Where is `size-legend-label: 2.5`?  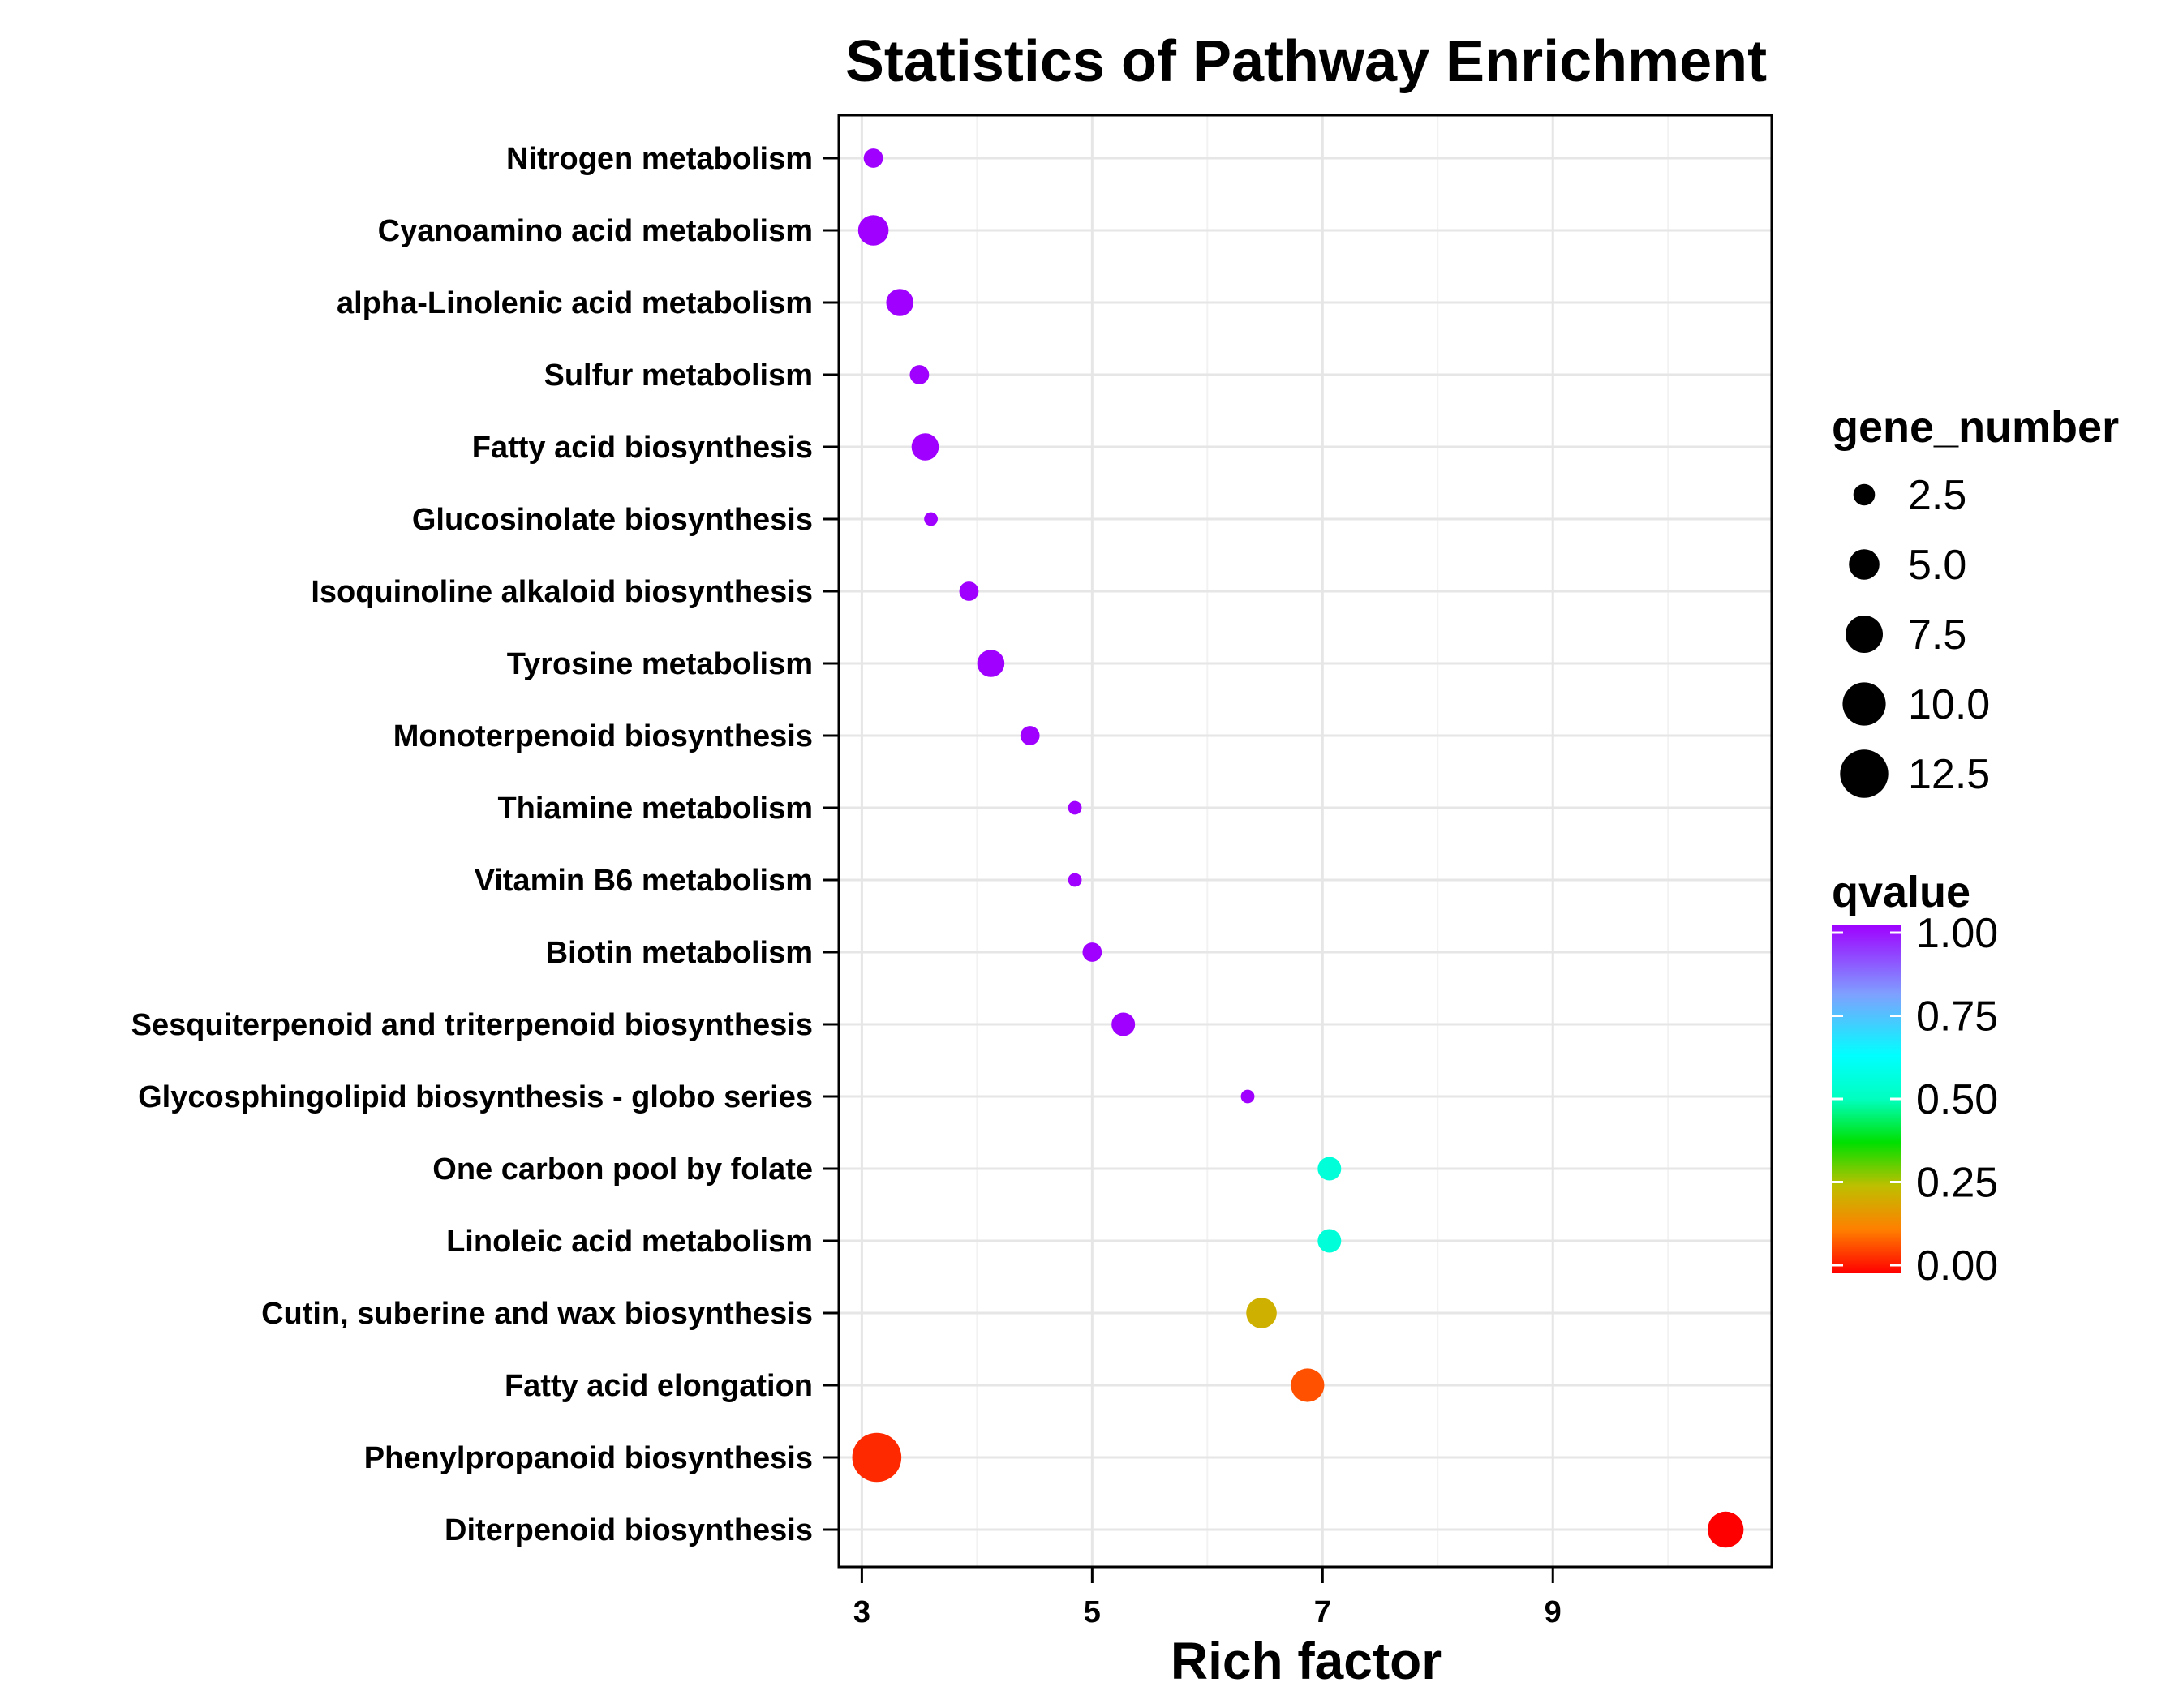
size-legend-label: 2.5 is located at coordinates (1937, 495).